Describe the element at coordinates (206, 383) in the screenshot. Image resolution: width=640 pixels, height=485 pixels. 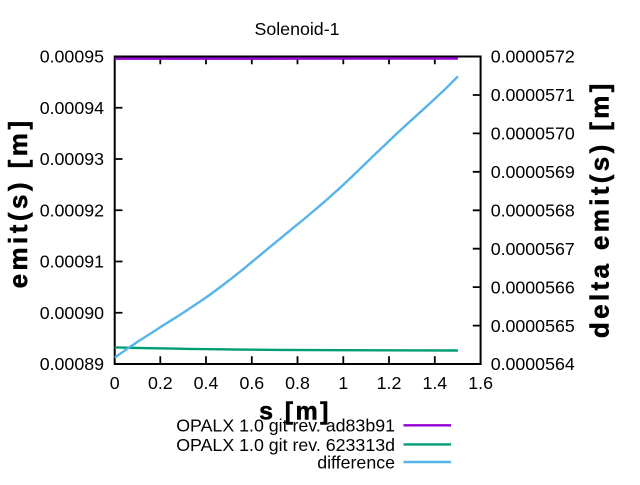
I see `svg-text: 0.4` at that location.